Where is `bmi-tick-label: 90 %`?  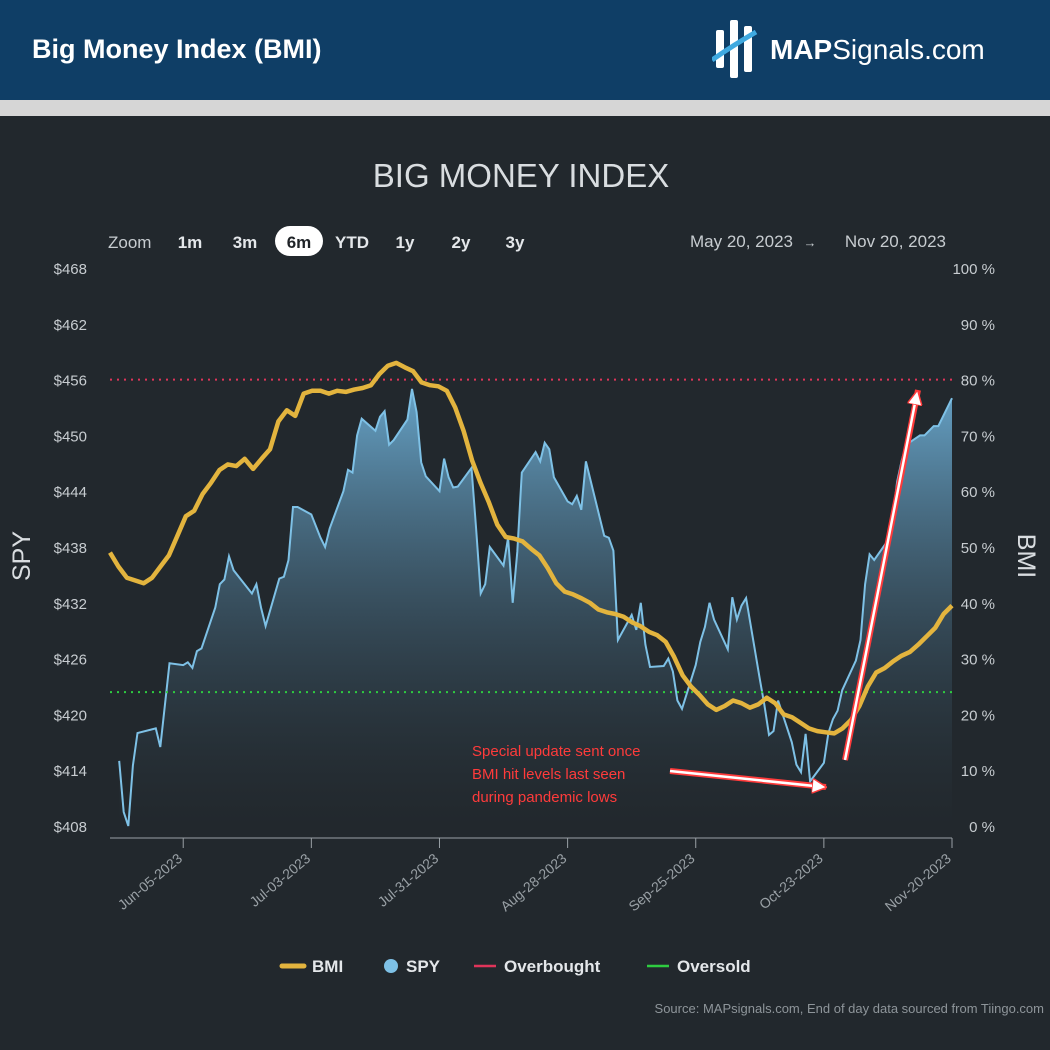 bmi-tick-label: 90 % is located at coordinates (978, 325).